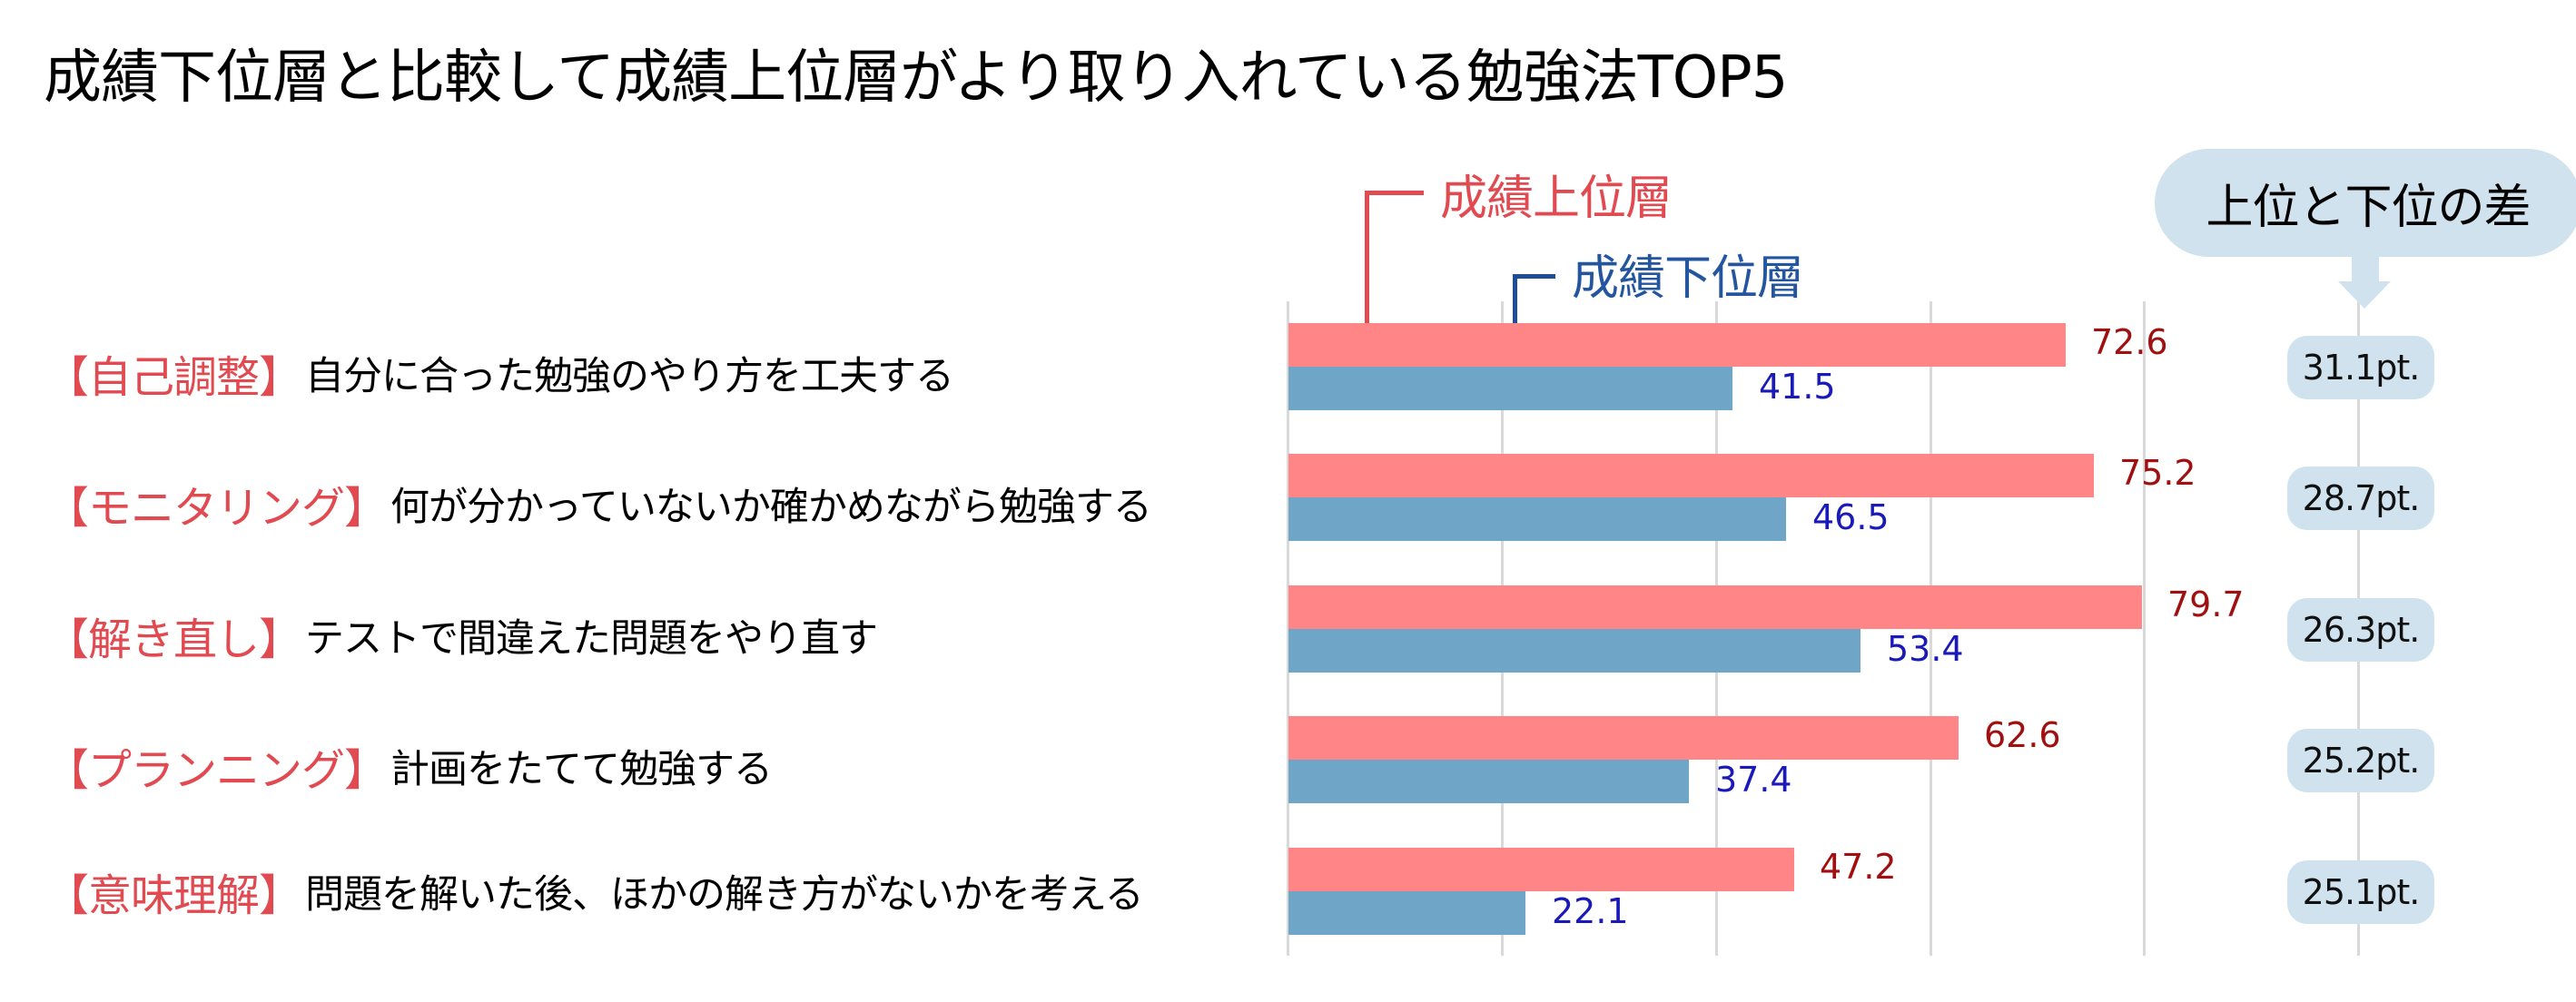 This screenshot has width=2576, height=1002. I want to click on category-tag: 【プランニング】, so click(216, 771).